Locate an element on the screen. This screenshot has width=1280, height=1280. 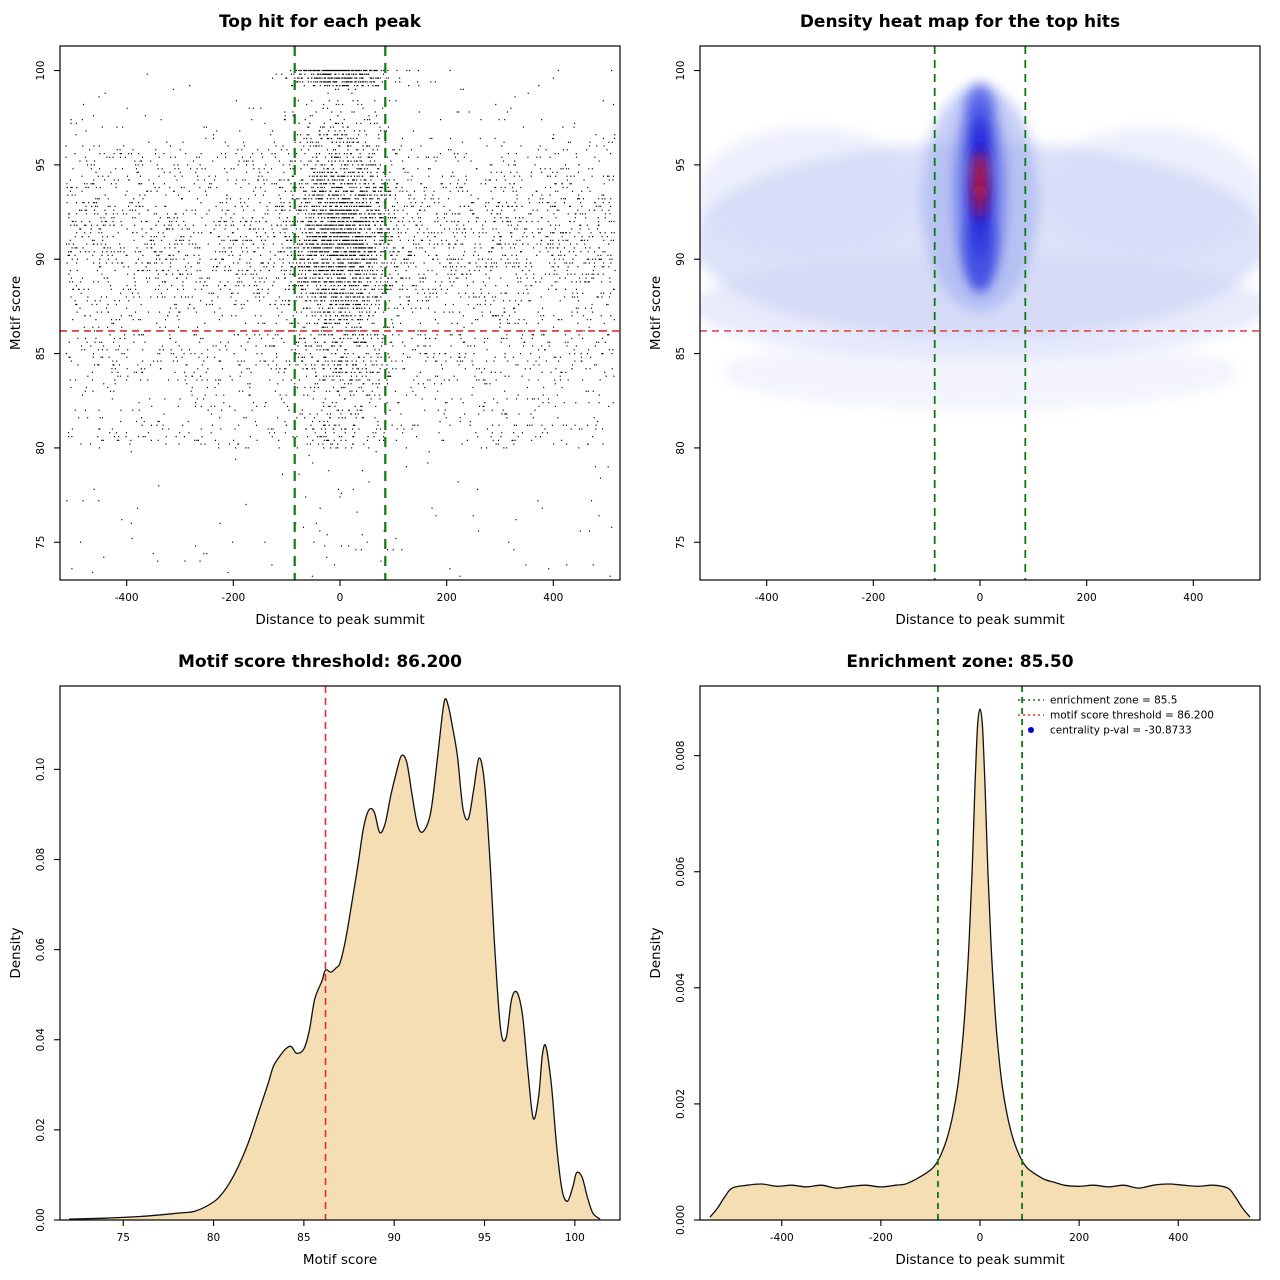
svg-text: 0.002 is located at coordinates (681, 1104).